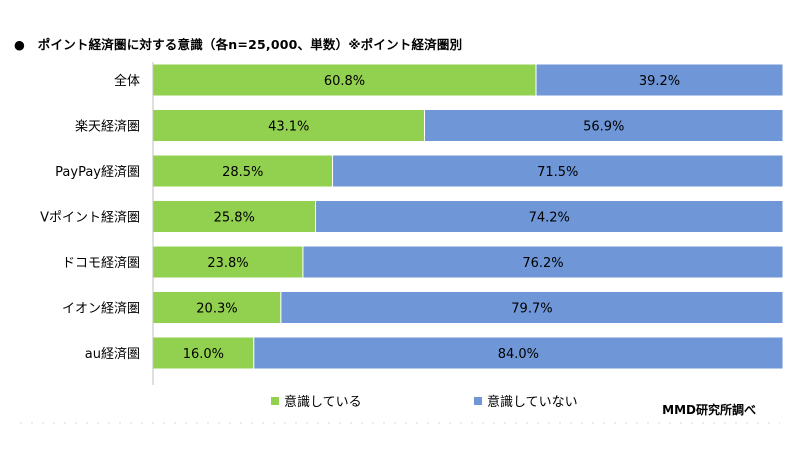 Image resolution: width=800 pixels, height=450 pixels. Describe the element at coordinates (424, 402) in the screenshot. I see `legend: 意識している 意識していない` at that location.